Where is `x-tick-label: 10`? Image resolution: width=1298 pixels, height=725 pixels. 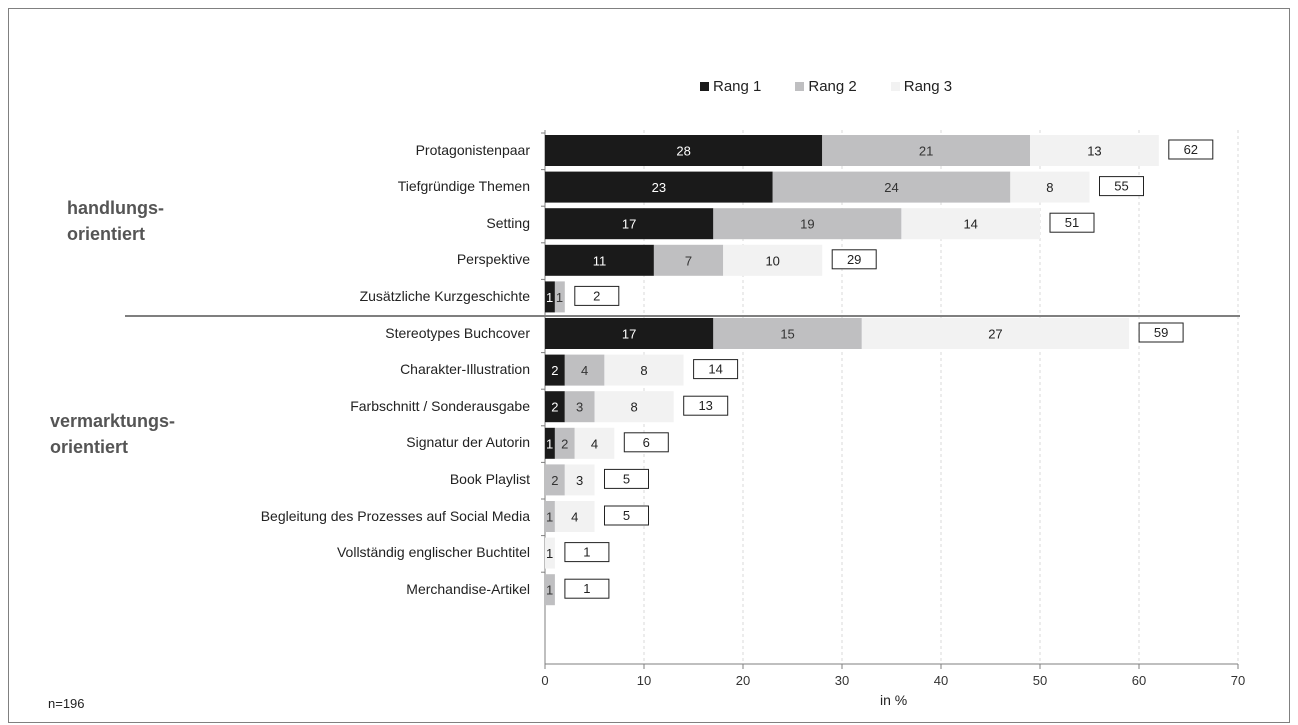 x-tick-label: 10 is located at coordinates (644, 680).